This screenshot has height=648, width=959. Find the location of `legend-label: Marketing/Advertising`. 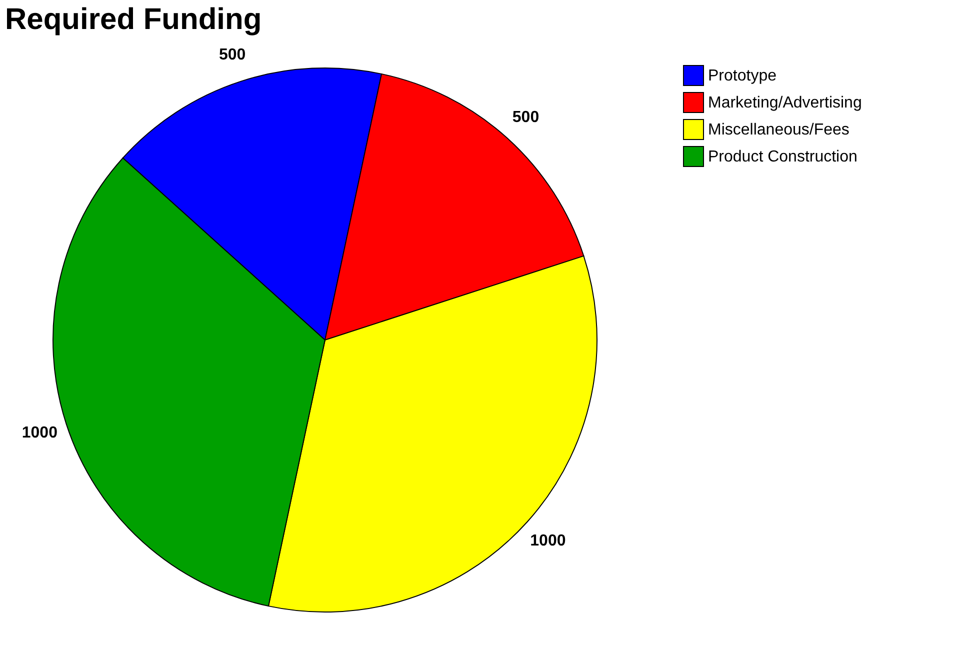

legend-label: Marketing/Advertising is located at coordinates (785, 103).